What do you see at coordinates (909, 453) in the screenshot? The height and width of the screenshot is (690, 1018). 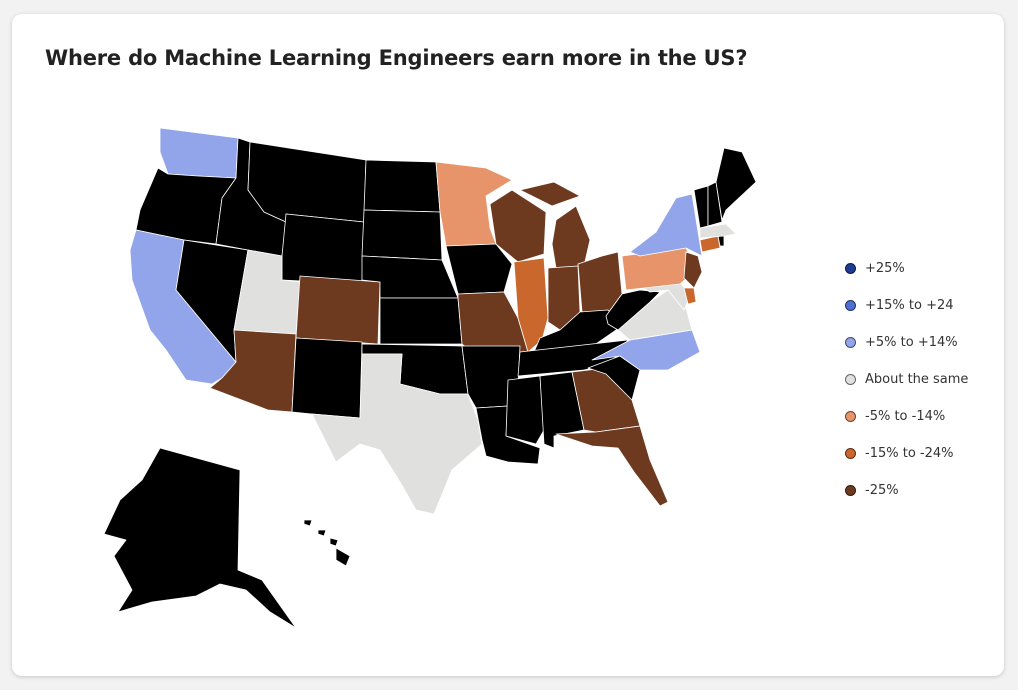 I see `legend-label: -15% to -24%` at bounding box center [909, 453].